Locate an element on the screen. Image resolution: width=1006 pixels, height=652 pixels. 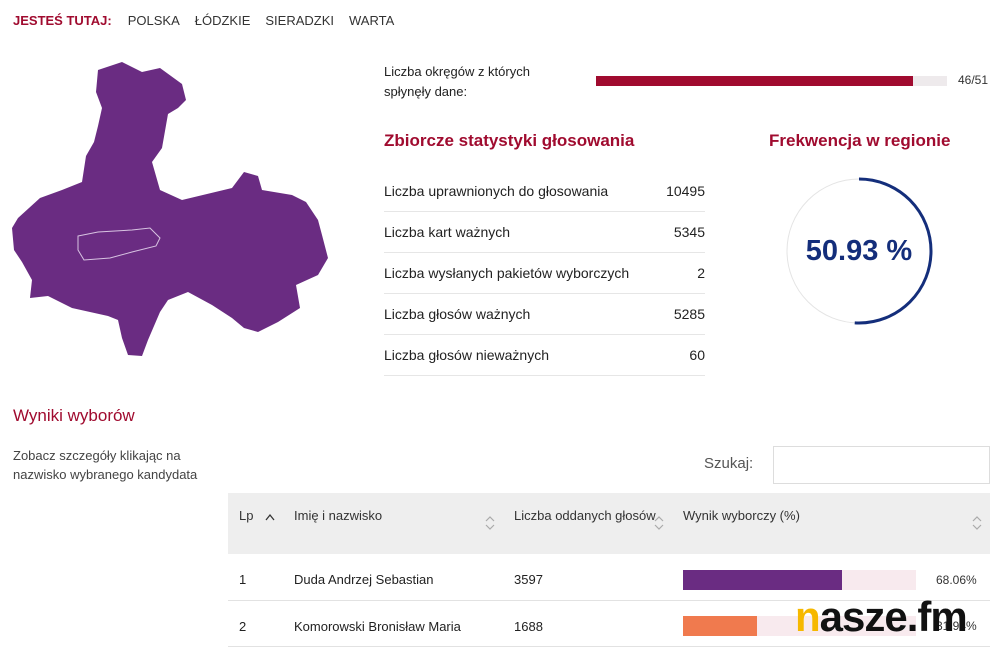
stats-title: Zbiorcze statystyki głosowania is located at coordinates (509, 140).